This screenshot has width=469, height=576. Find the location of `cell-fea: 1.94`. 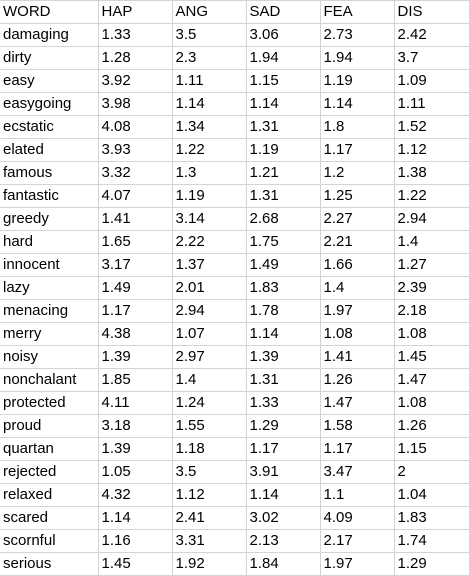

cell-fea: 1.94 is located at coordinates (357, 58).